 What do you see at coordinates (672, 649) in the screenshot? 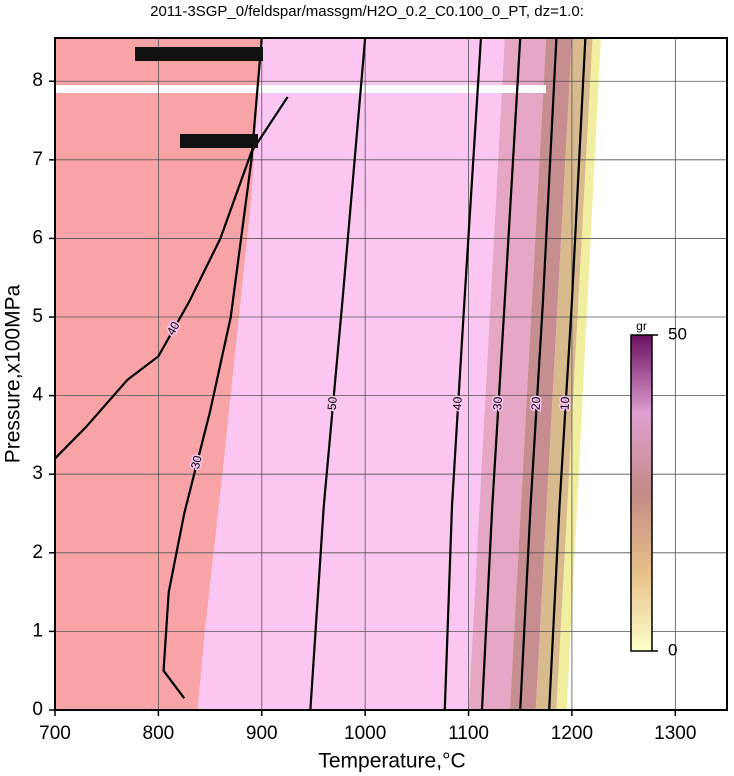
I see `colorbar-tick-label: 0` at bounding box center [672, 649].